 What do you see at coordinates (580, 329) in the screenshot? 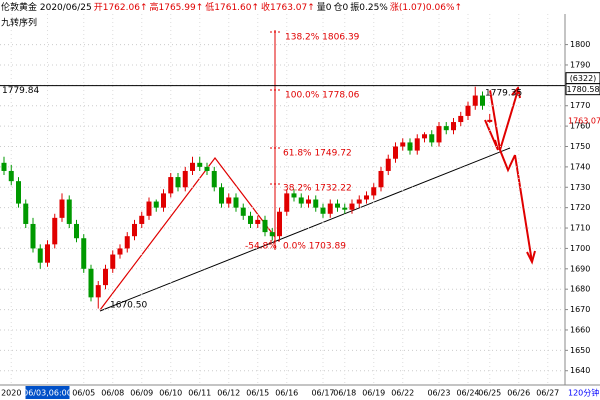
I see `y-tick-label: 1660` at bounding box center [580, 329].